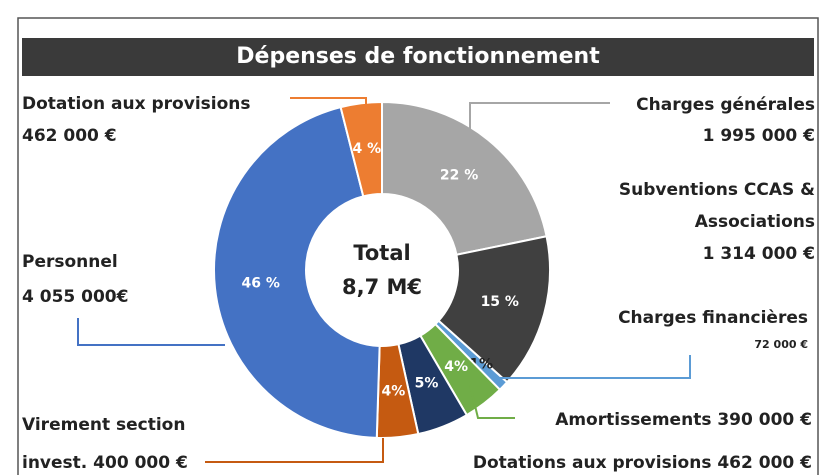  I want to click on slice-name-label: 462 000 €, so click(69, 136).